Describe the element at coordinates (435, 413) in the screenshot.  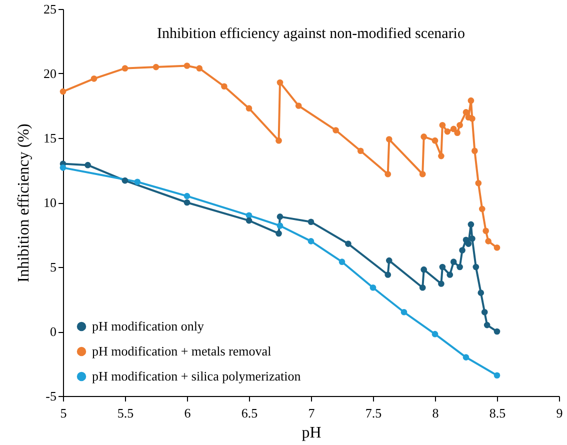
I see `x-tick-label: 8` at that location.